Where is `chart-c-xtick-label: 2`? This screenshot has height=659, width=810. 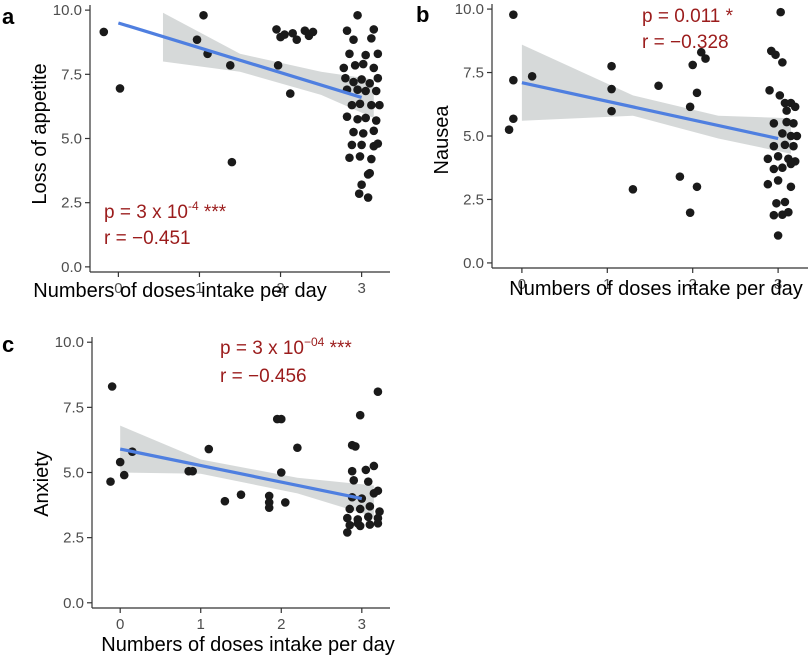 chart-c-xtick-label: 2 is located at coordinates (281, 624).